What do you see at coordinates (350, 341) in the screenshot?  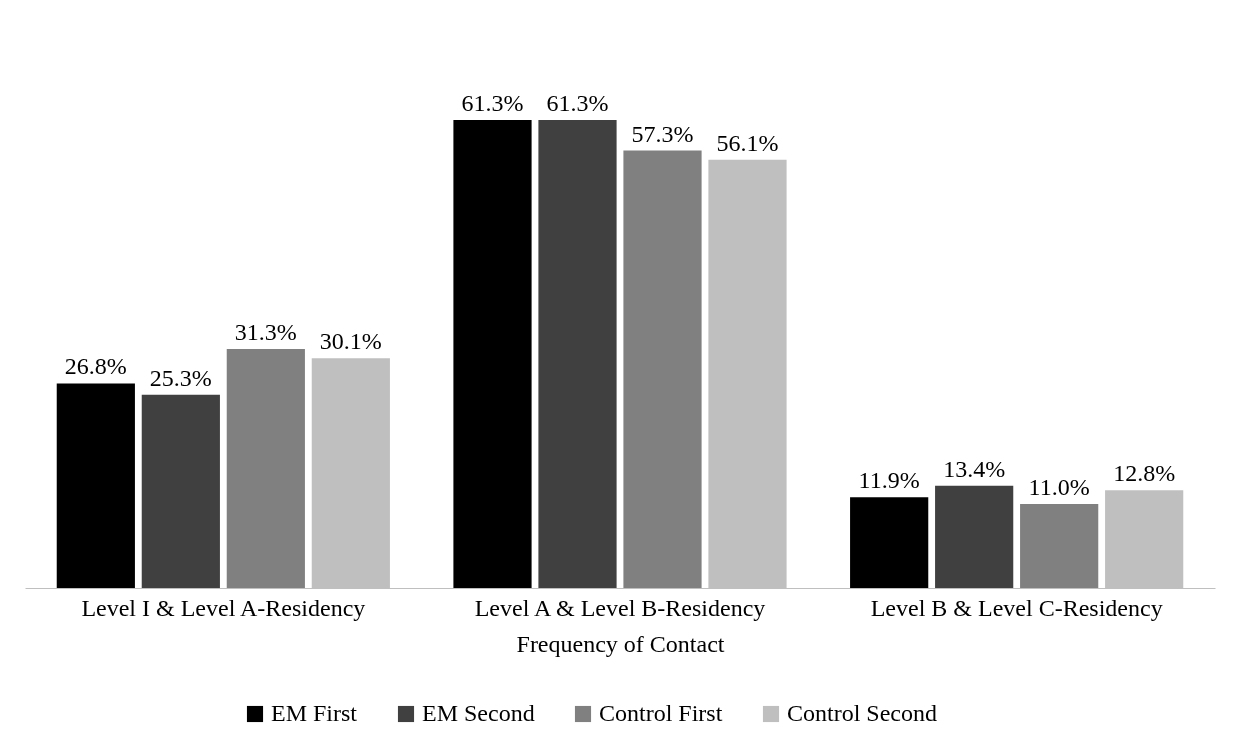 I see `data-label: 30.1%` at bounding box center [350, 341].